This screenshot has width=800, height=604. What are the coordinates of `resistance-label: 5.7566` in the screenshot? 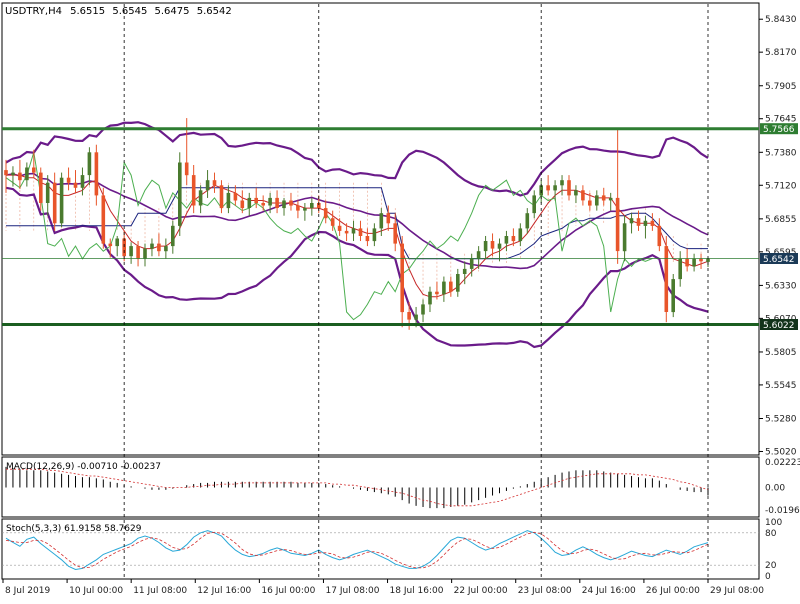 It's located at (779, 130).